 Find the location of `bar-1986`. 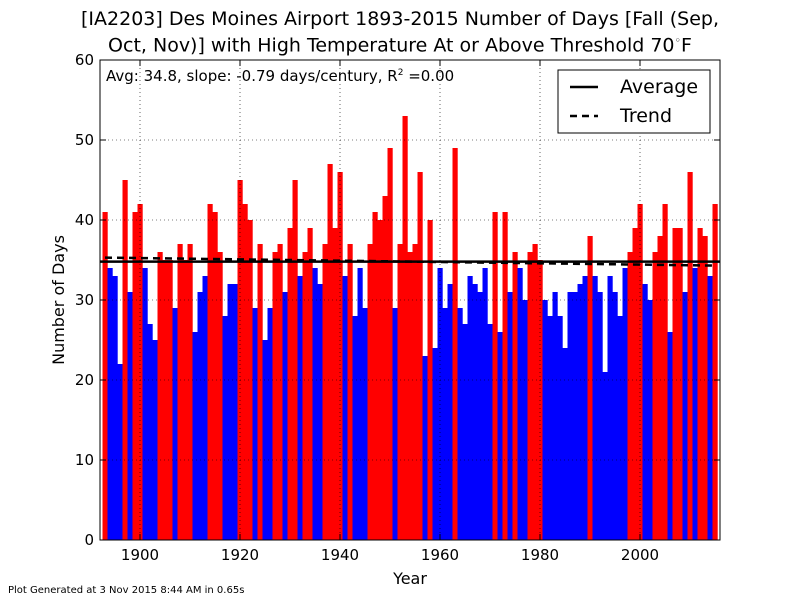

bar-1986 is located at coordinates (570, 416).